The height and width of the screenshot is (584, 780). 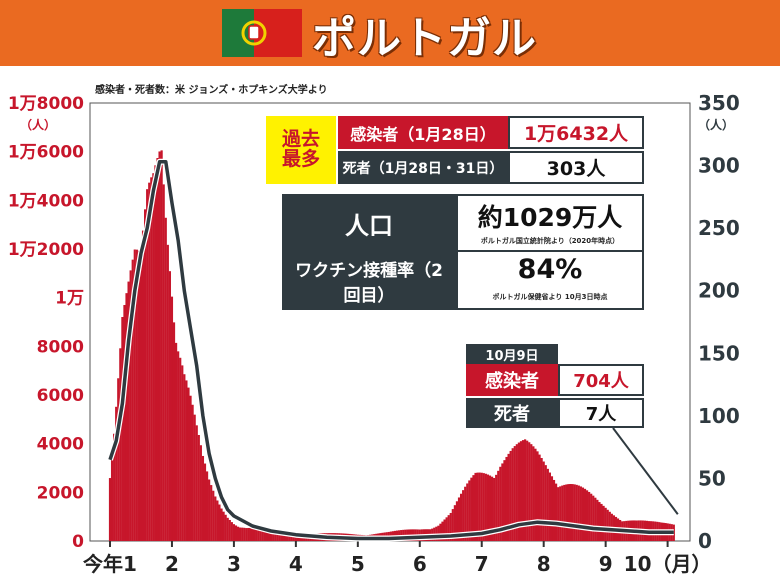 What do you see at coordinates (512, 354) in the screenshot?
I see `latest-date: 10月9日` at bounding box center [512, 354].